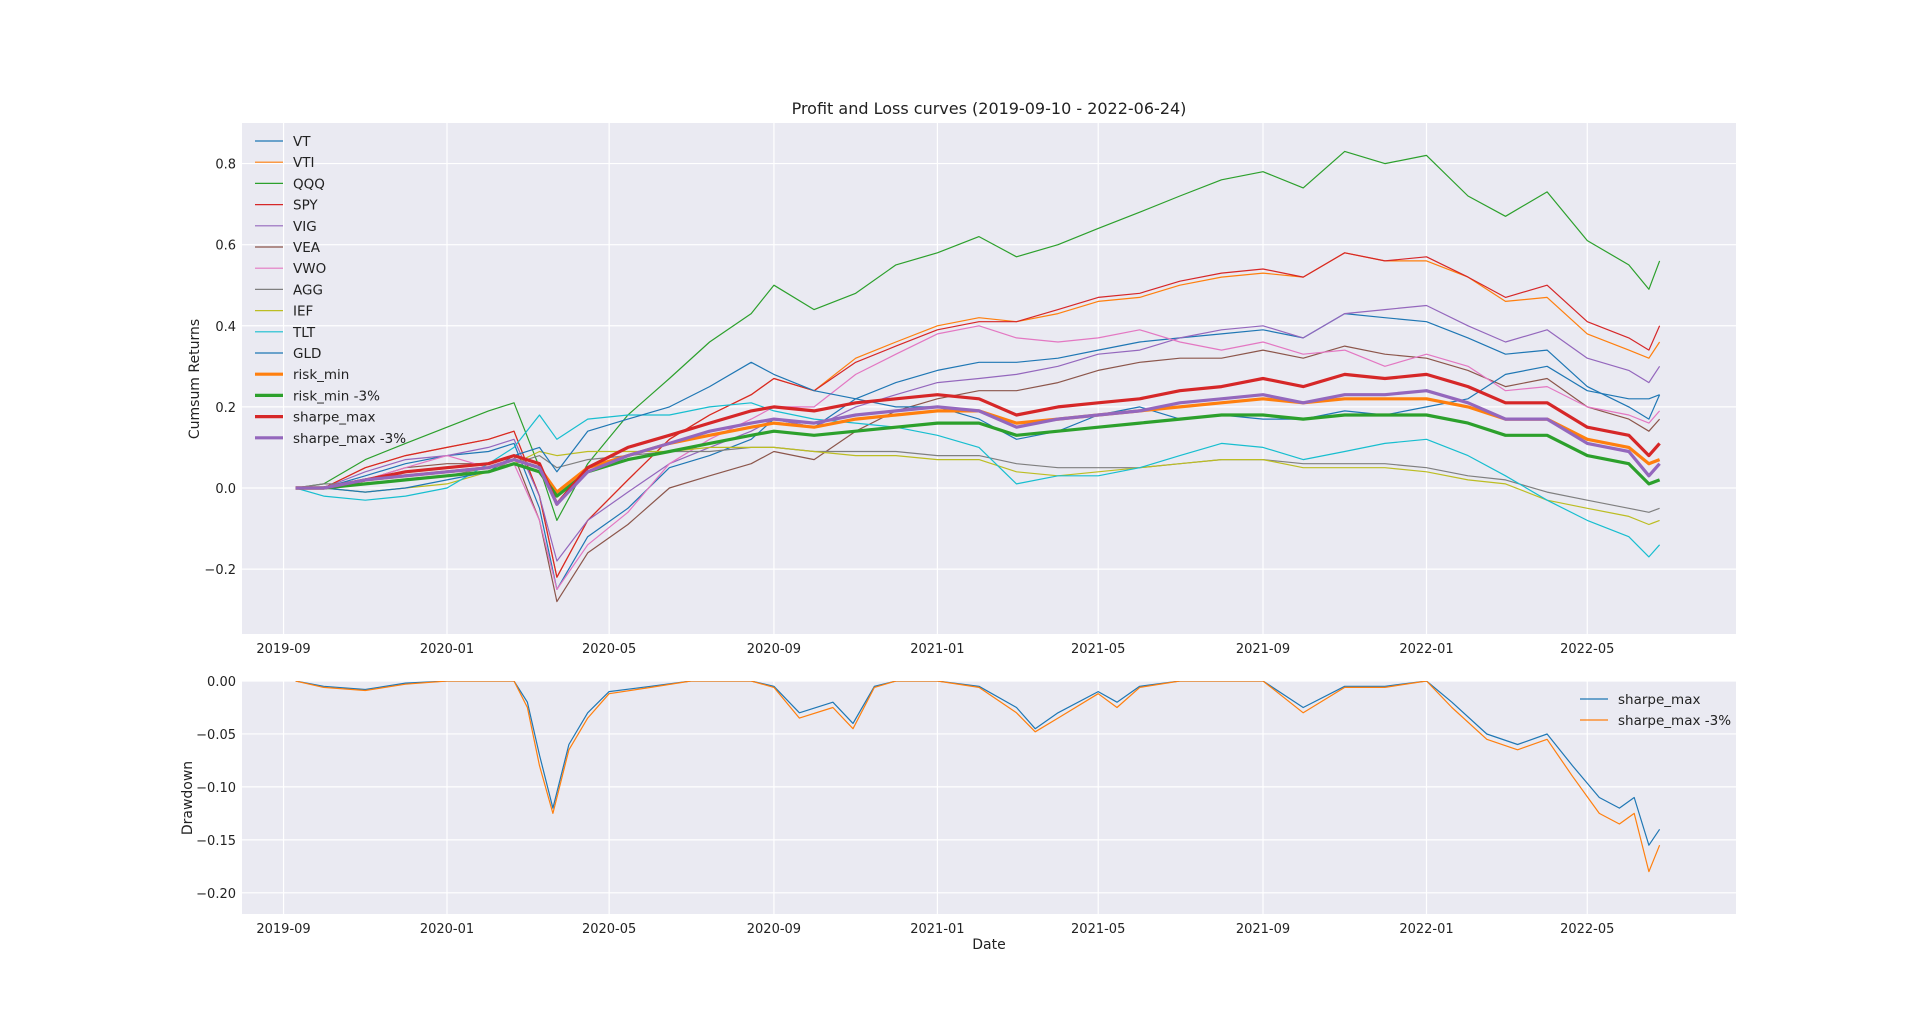 The image size is (1920, 1021). I want to click on y-tick-label: −0.05, so click(216, 735).